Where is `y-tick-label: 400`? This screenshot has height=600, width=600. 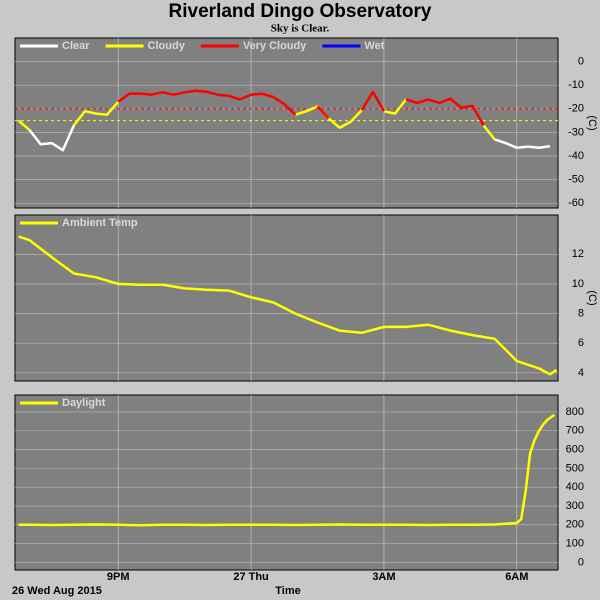
y-tick-label: 400 is located at coordinates (575, 487).